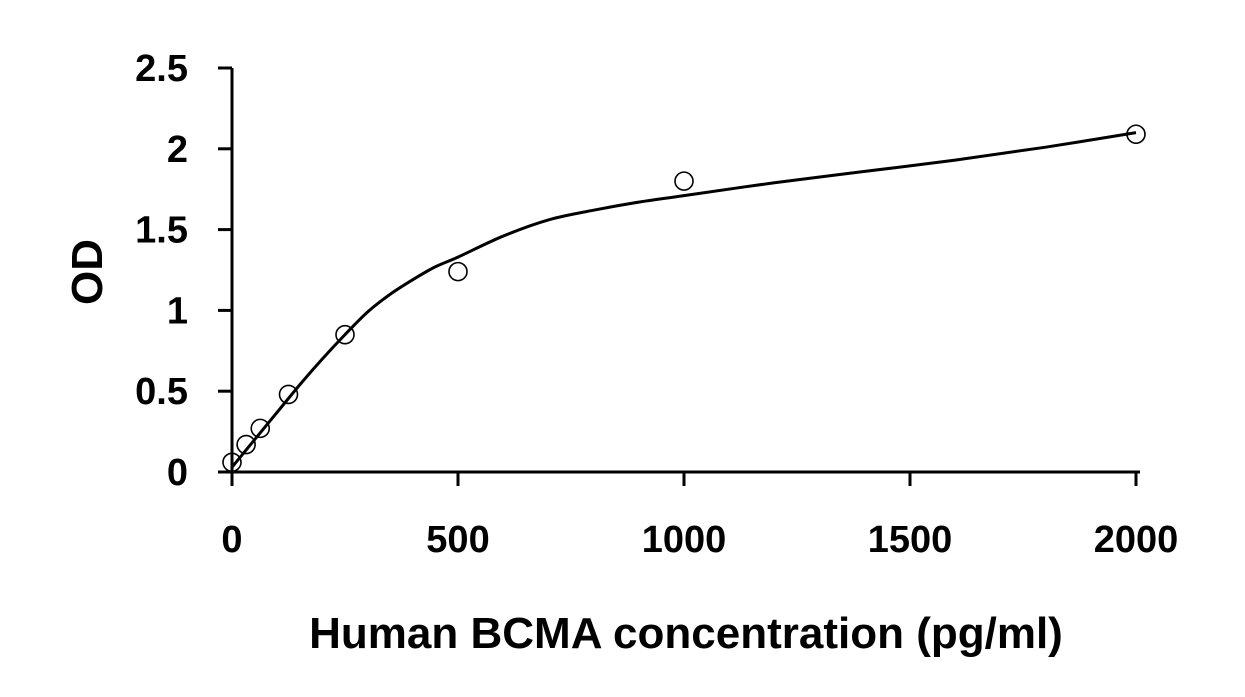 The width and height of the screenshot is (1245, 697). I want to click on x-tick-label: 0, so click(231, 540).